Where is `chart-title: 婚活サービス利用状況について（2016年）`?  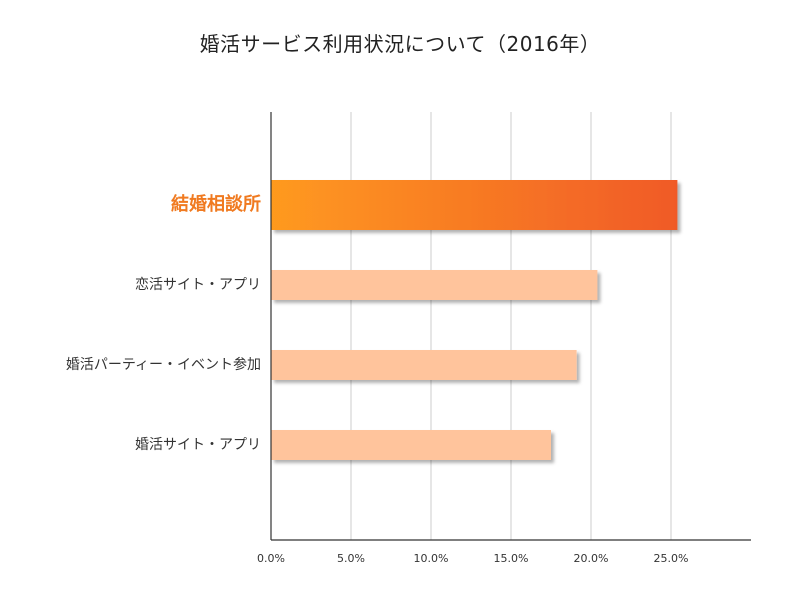 chart-title: 婚活サービス利用状況について（2016年） is located at coordinates (400, 44).